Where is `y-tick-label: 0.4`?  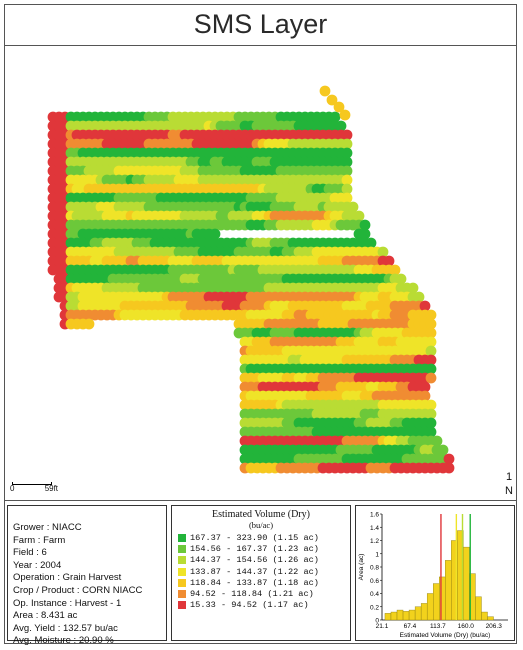
y-tick-label: 0.4 is located at coordinates (374, 594).